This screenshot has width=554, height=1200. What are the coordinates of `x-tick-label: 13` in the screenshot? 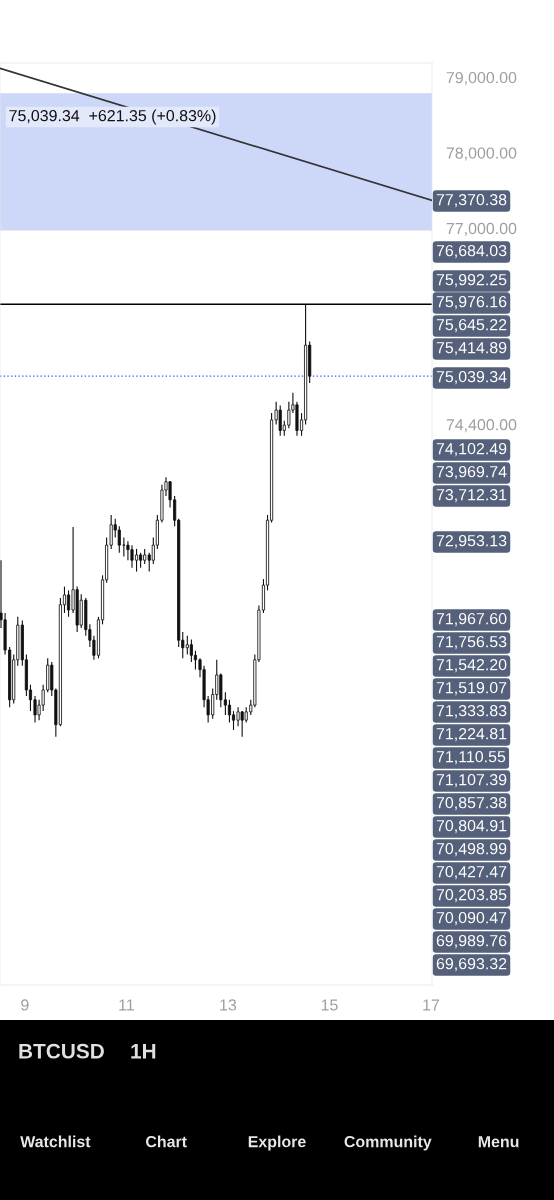 It's located at (228, 1005).